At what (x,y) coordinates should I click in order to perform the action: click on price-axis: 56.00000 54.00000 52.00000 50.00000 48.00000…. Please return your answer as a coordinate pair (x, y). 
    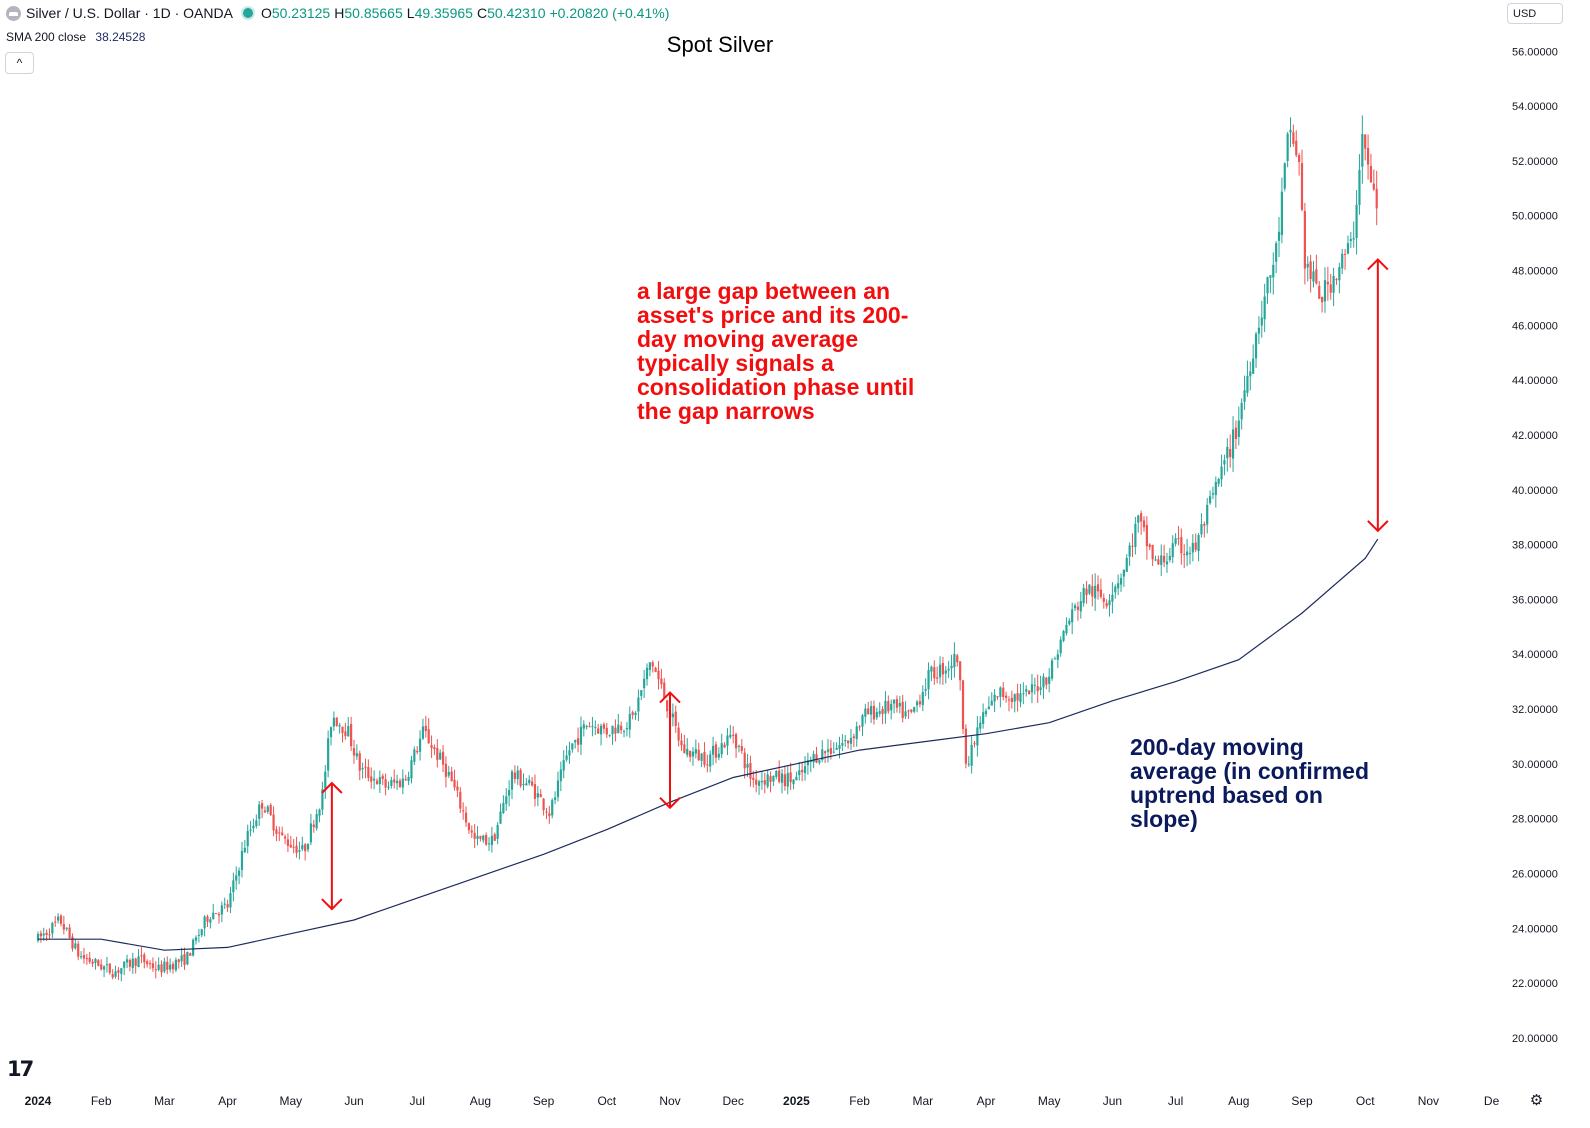
    Looking at the image, I should click on (1535, 545).